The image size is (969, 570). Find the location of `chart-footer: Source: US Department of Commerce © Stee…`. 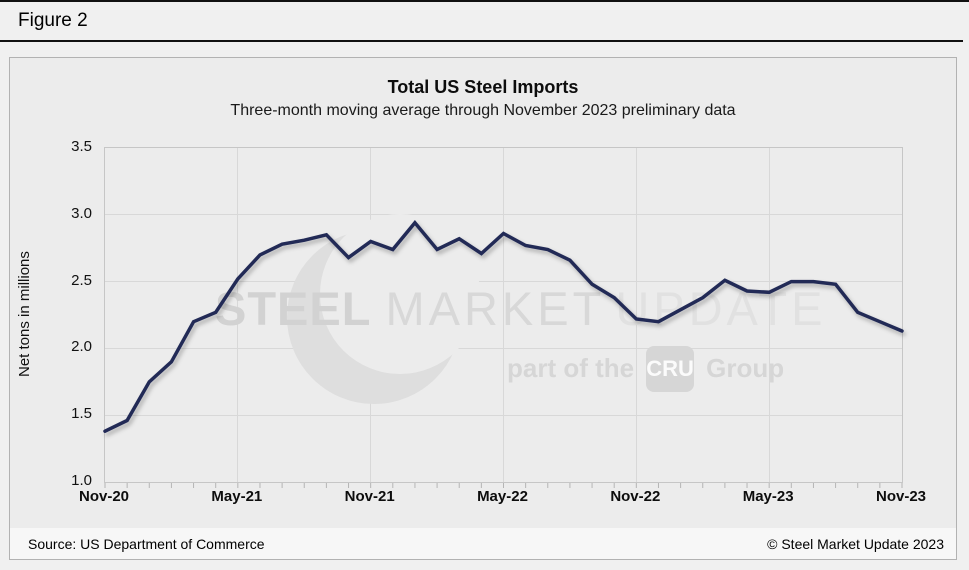

chart-footer: Source: US Department of Commerce © Stee… is located at coordinates (483, 543).